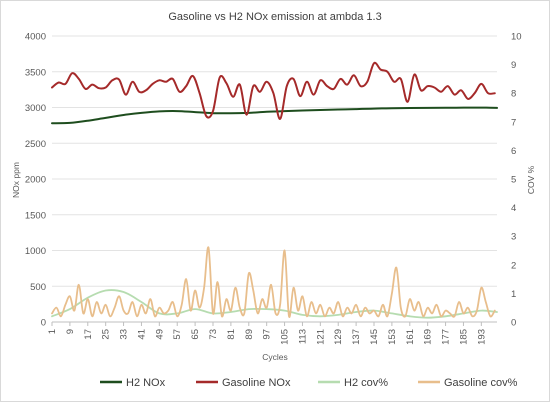 The image size is (550, 402). Describe the element at coordinates (274, 17) in the screenshot. I see `chart-title: Gasoline vs H2 NOx emission at ambda 1.3` at that location.